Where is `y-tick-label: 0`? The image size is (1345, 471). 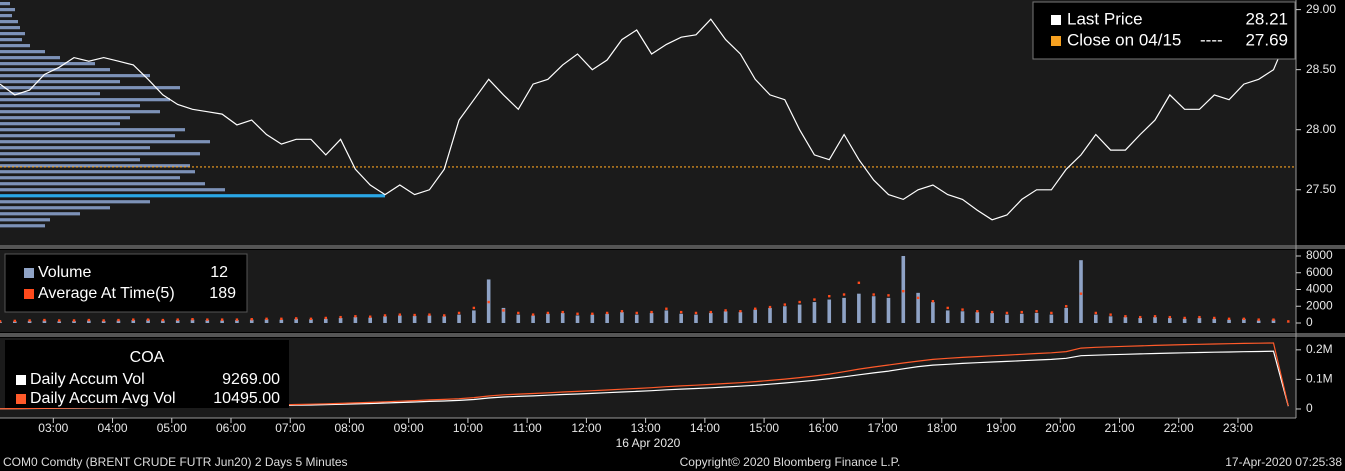
y-tick-label: 0 is located at coordinates (1309, 322).